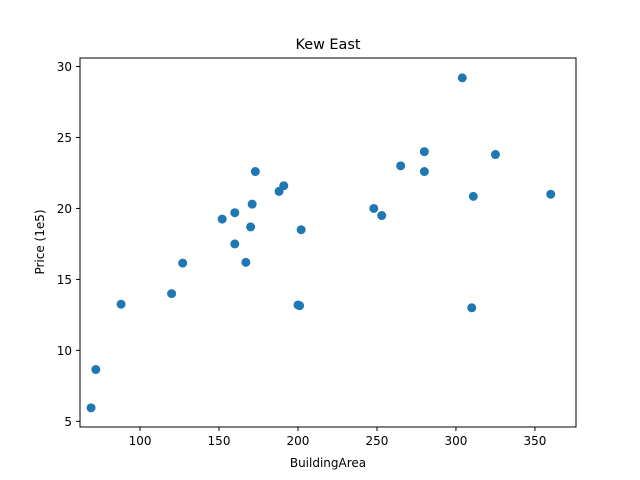  What do you see at coordinates (377, 441) in the screenshot?
I see `x-tick-label-250: 250` at bounding box center [377, 441].